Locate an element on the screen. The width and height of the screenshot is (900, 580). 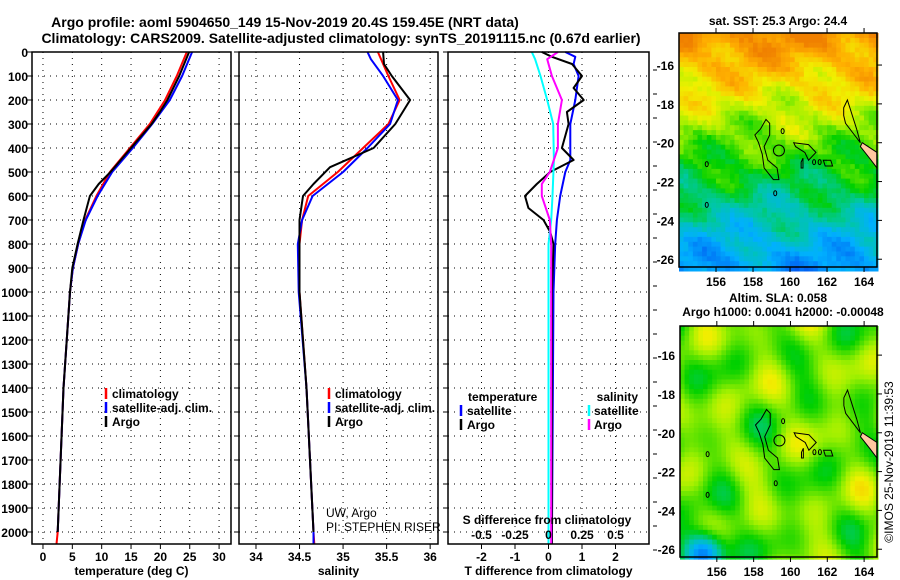
depth-tick-label: 1800 is located at coordinates (14, 485).